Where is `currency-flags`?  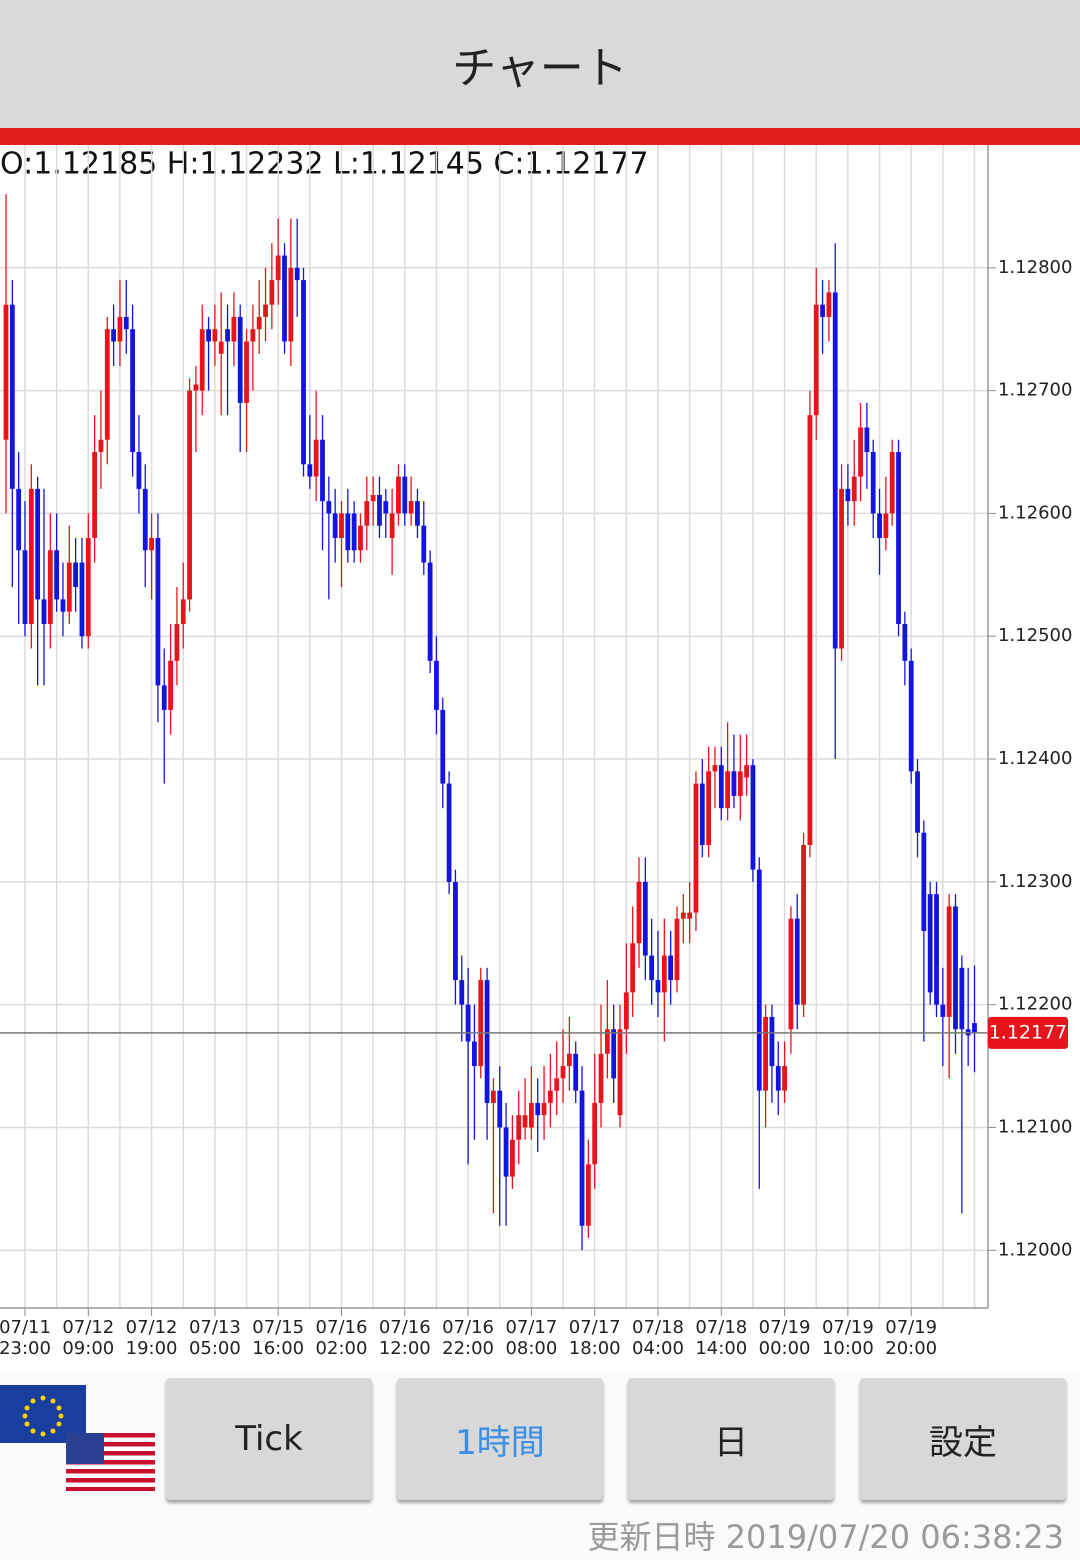
currency-flags is located at coordinates (80, 1442).